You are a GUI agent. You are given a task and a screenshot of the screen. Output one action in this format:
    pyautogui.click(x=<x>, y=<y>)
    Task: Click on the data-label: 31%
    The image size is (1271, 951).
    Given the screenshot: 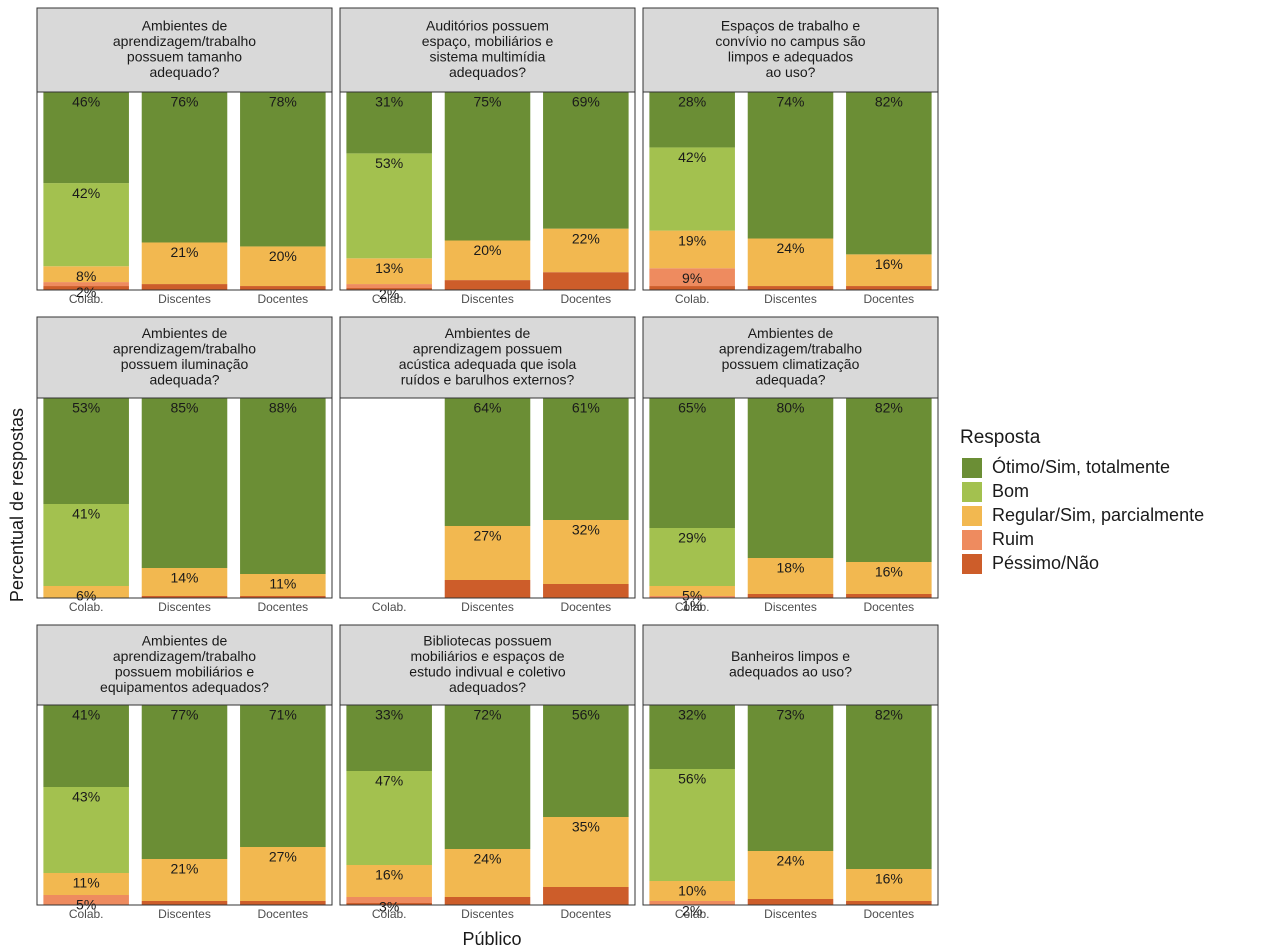 What is the action you would take?
    pyautogui.click(x=389, y=102)
    